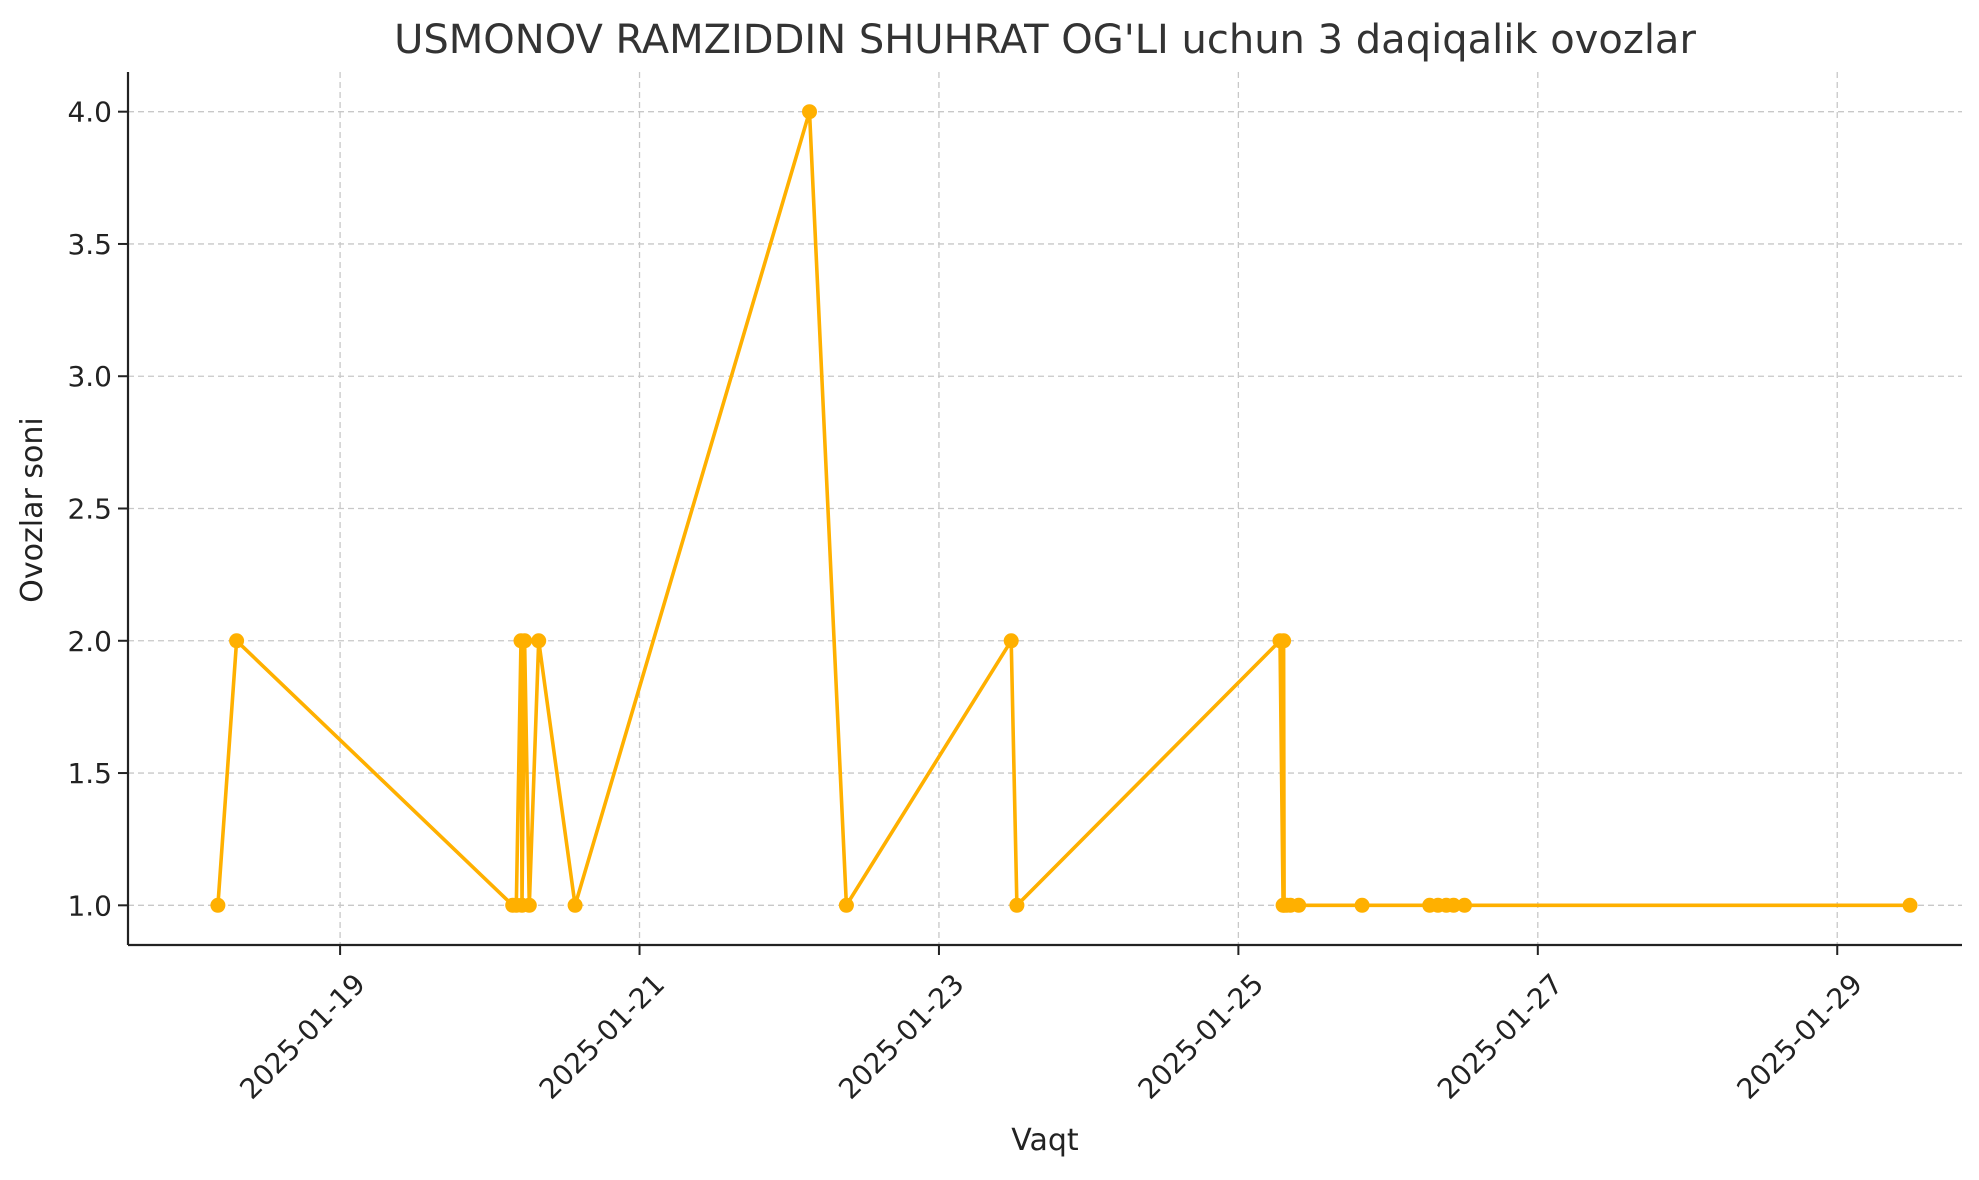 Image resolution: width=1979 pixels, height=1180 pixels. I want to click on y-axis-label: Ovozlar soni, so click(32, 509).